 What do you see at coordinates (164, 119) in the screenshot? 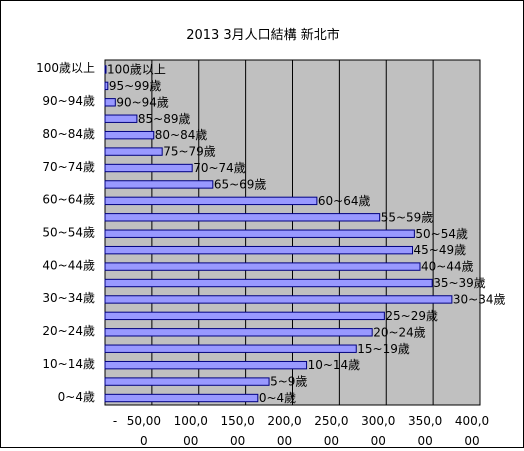
I see `data-label: 85~89歲` at bounding box center [164, 119].